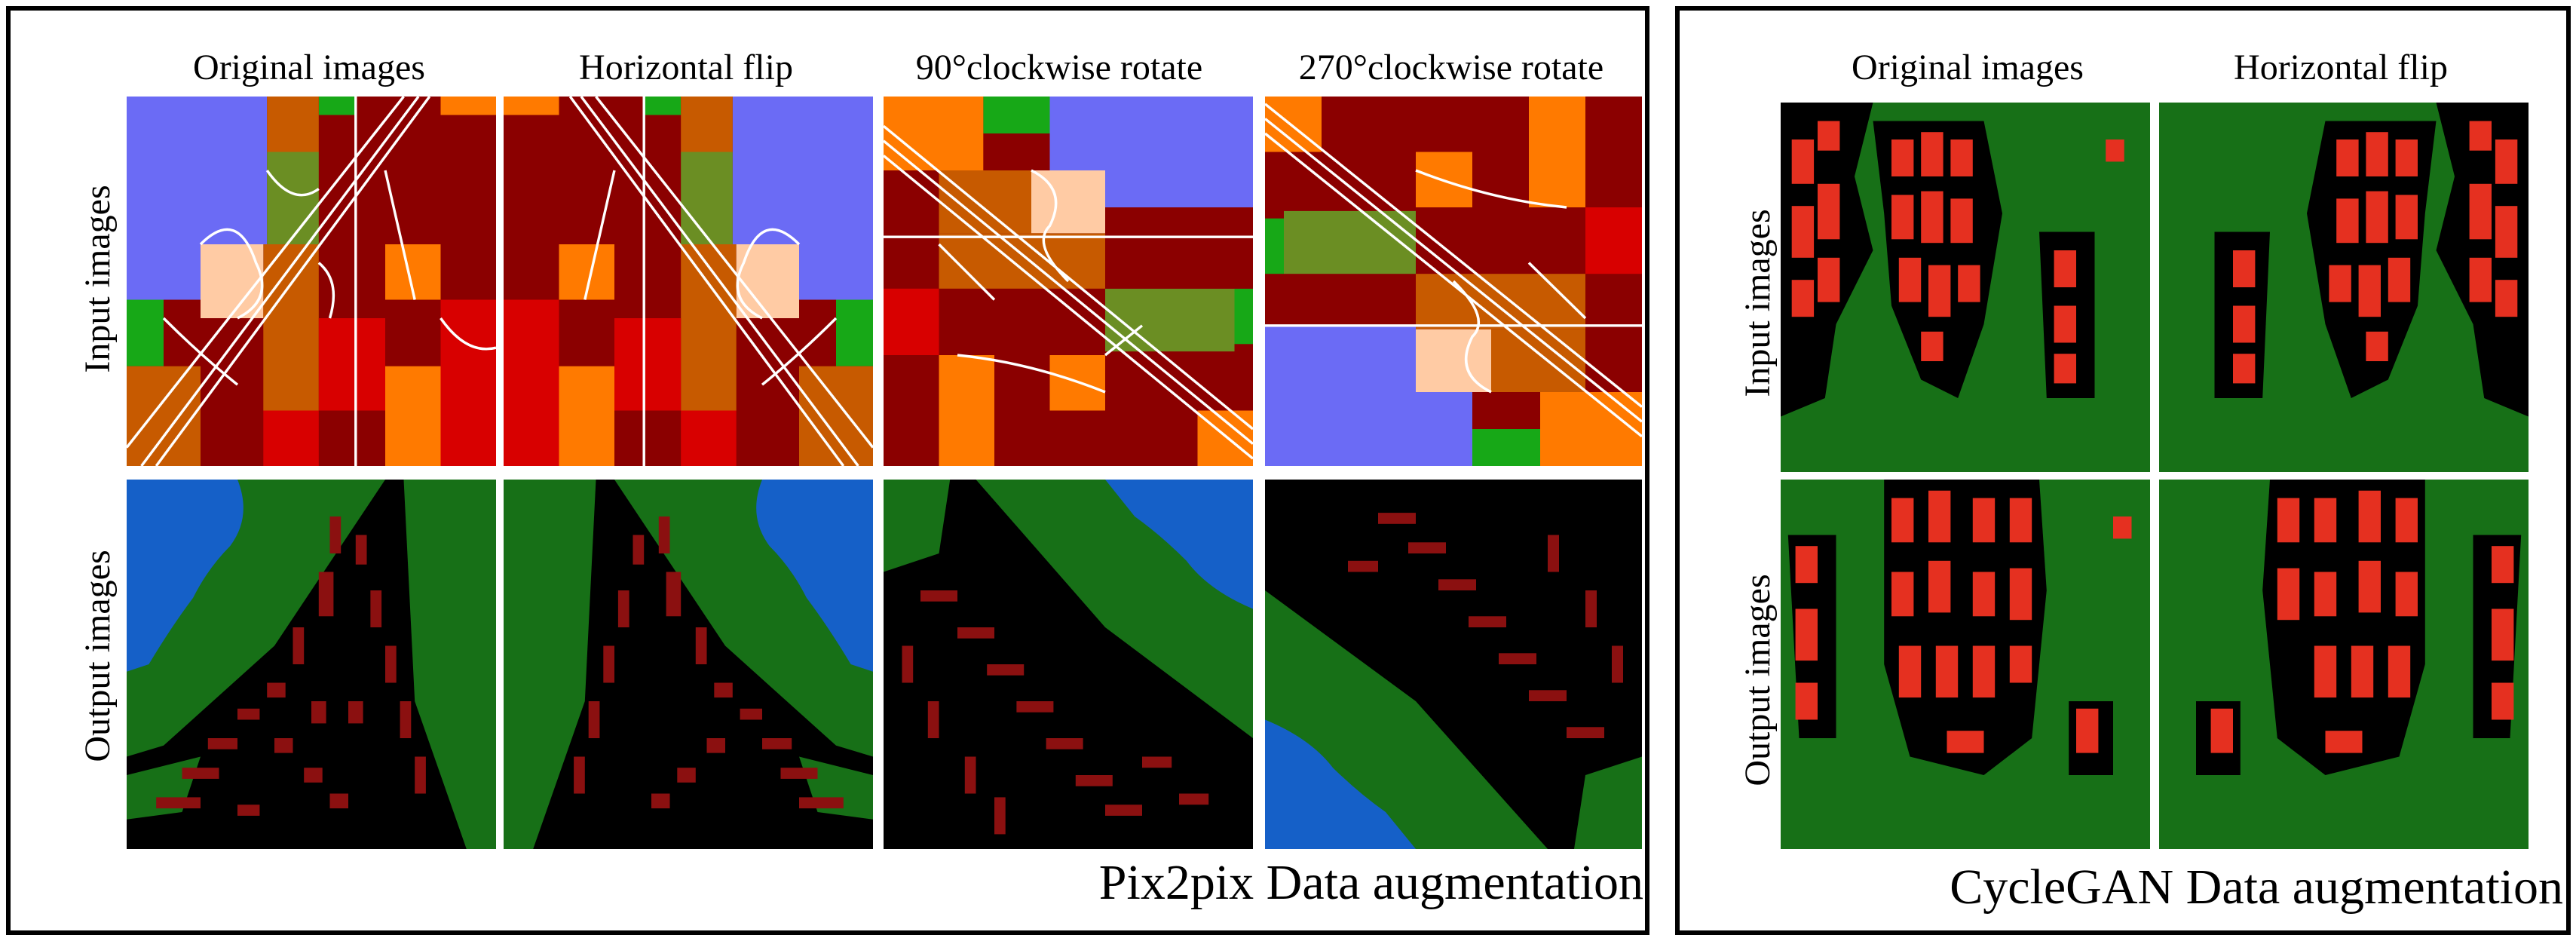  I want to click on cyclegan-output-original, so click(1965, 664).